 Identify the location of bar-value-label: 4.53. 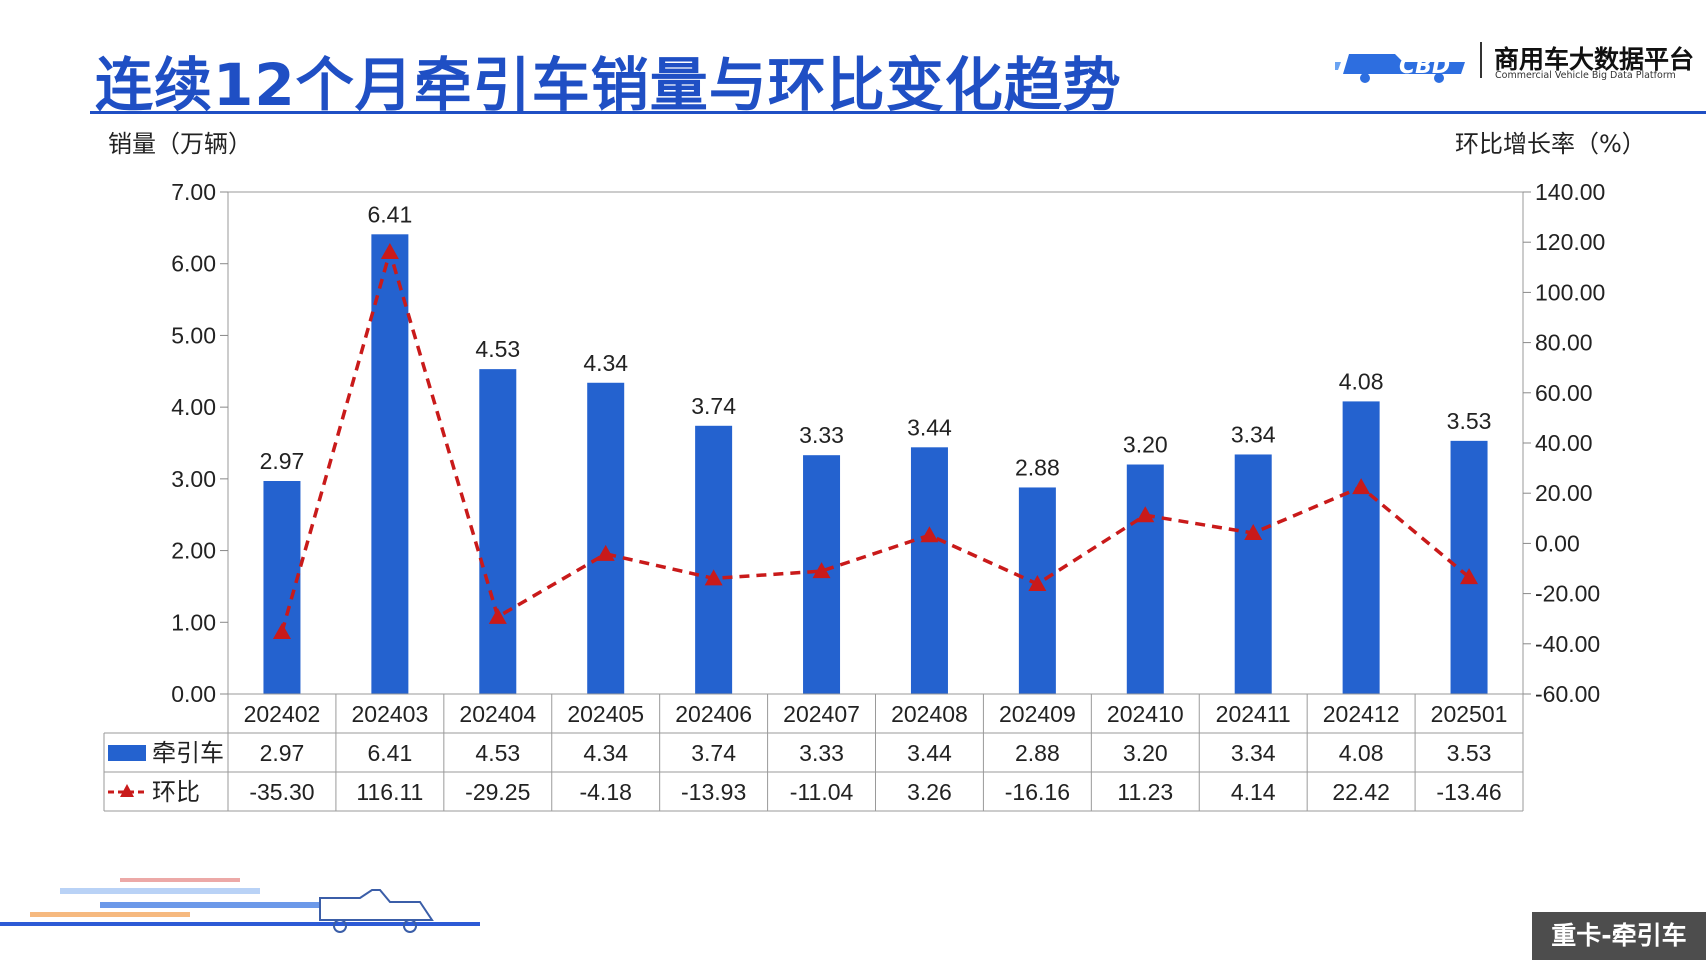
(497, 349).